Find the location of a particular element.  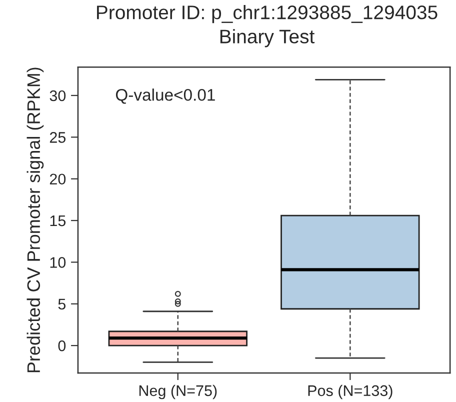

y-tick-label: 10 is located at coordinates (58, 262).